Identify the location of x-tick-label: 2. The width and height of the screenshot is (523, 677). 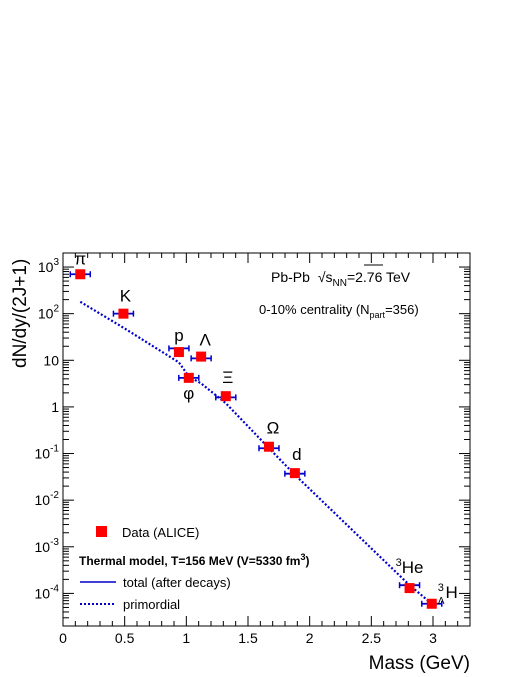
(310, 638).